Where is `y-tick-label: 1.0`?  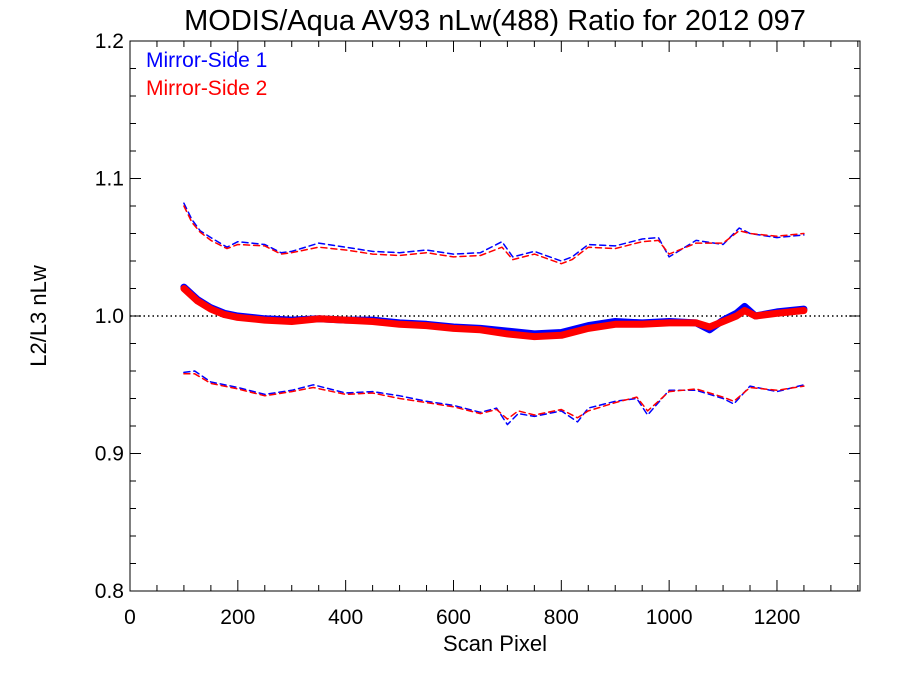
y-tick-label: 1.0 is located at coordinates (109, 316).